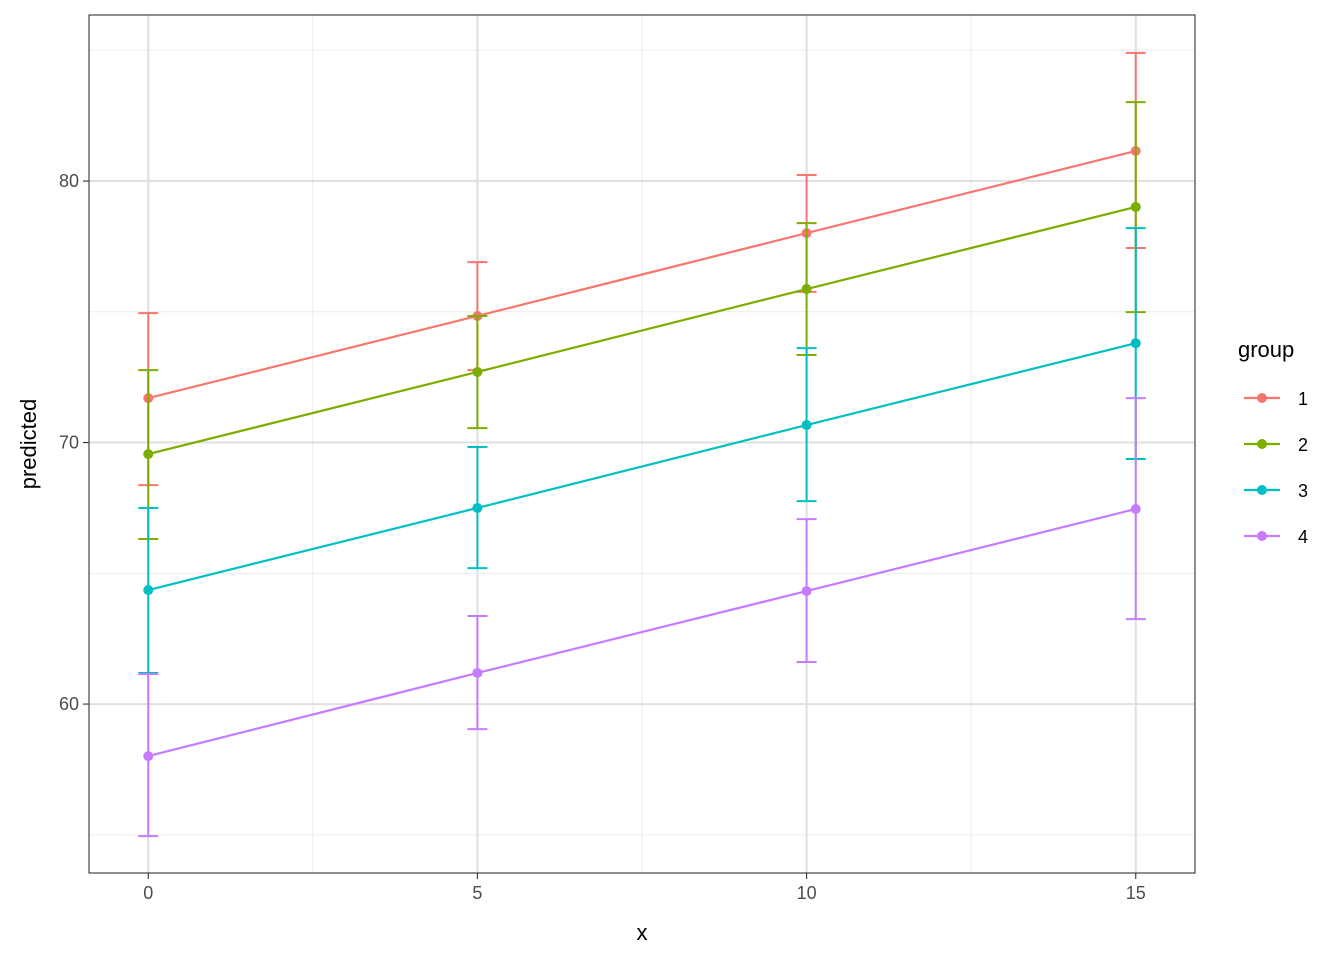 The width and height of the screenshot is (1344, 965). Describe the element at coordinates (69, 181) in the screenshot. I see `y-tick-label: 80` at that location.